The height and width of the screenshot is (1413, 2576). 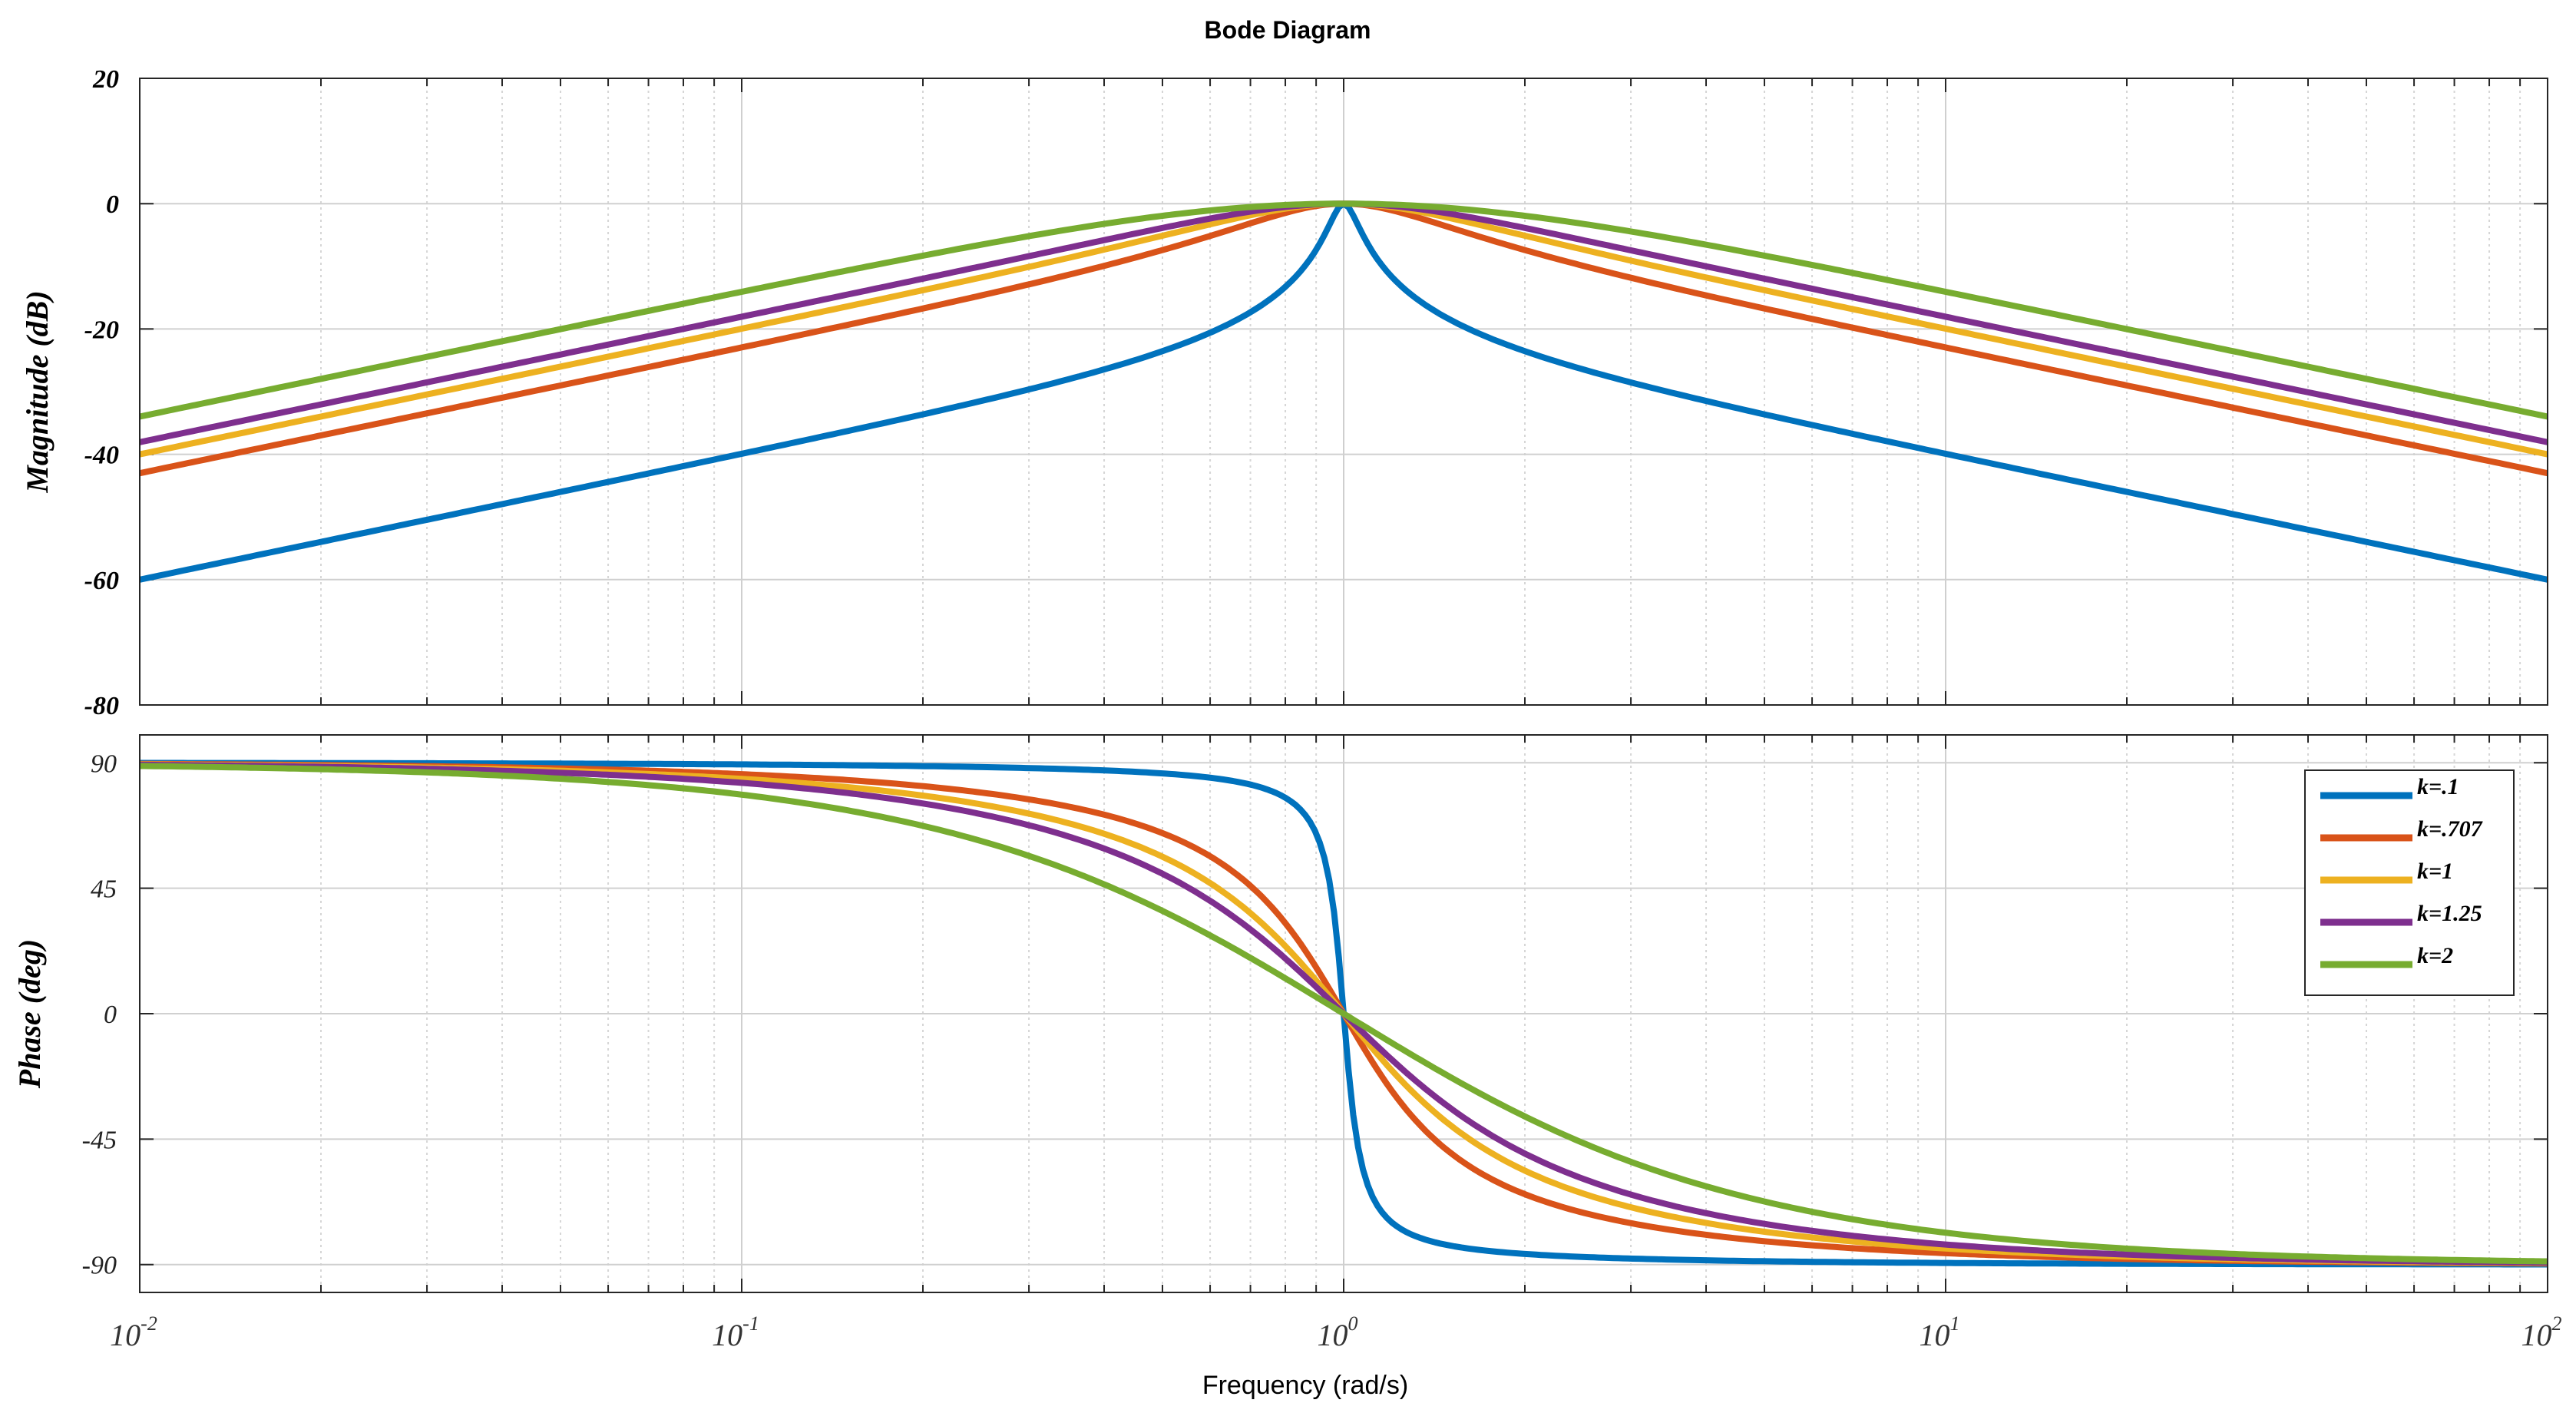 I want to click on legend-label: k=1.25, so click(x=2449, y=913).